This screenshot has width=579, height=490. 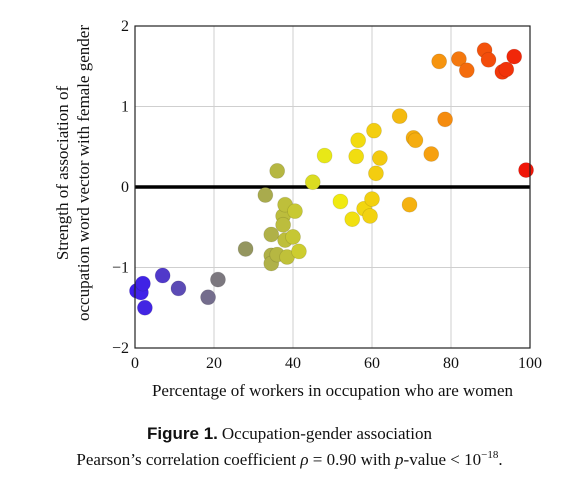 What do you see at coordinates (451, 363) in the screenshot?
I see `x-tick-label: 80` at bounding box center [451, 363].